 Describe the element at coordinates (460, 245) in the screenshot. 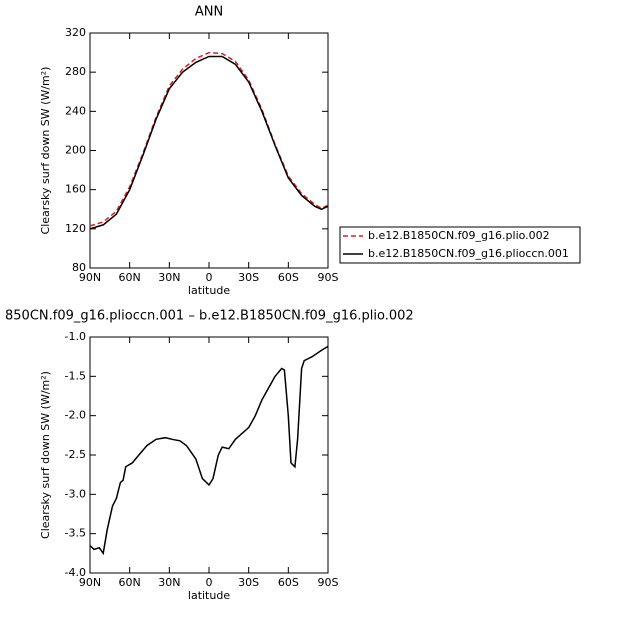

I see `legend-box` at that location.